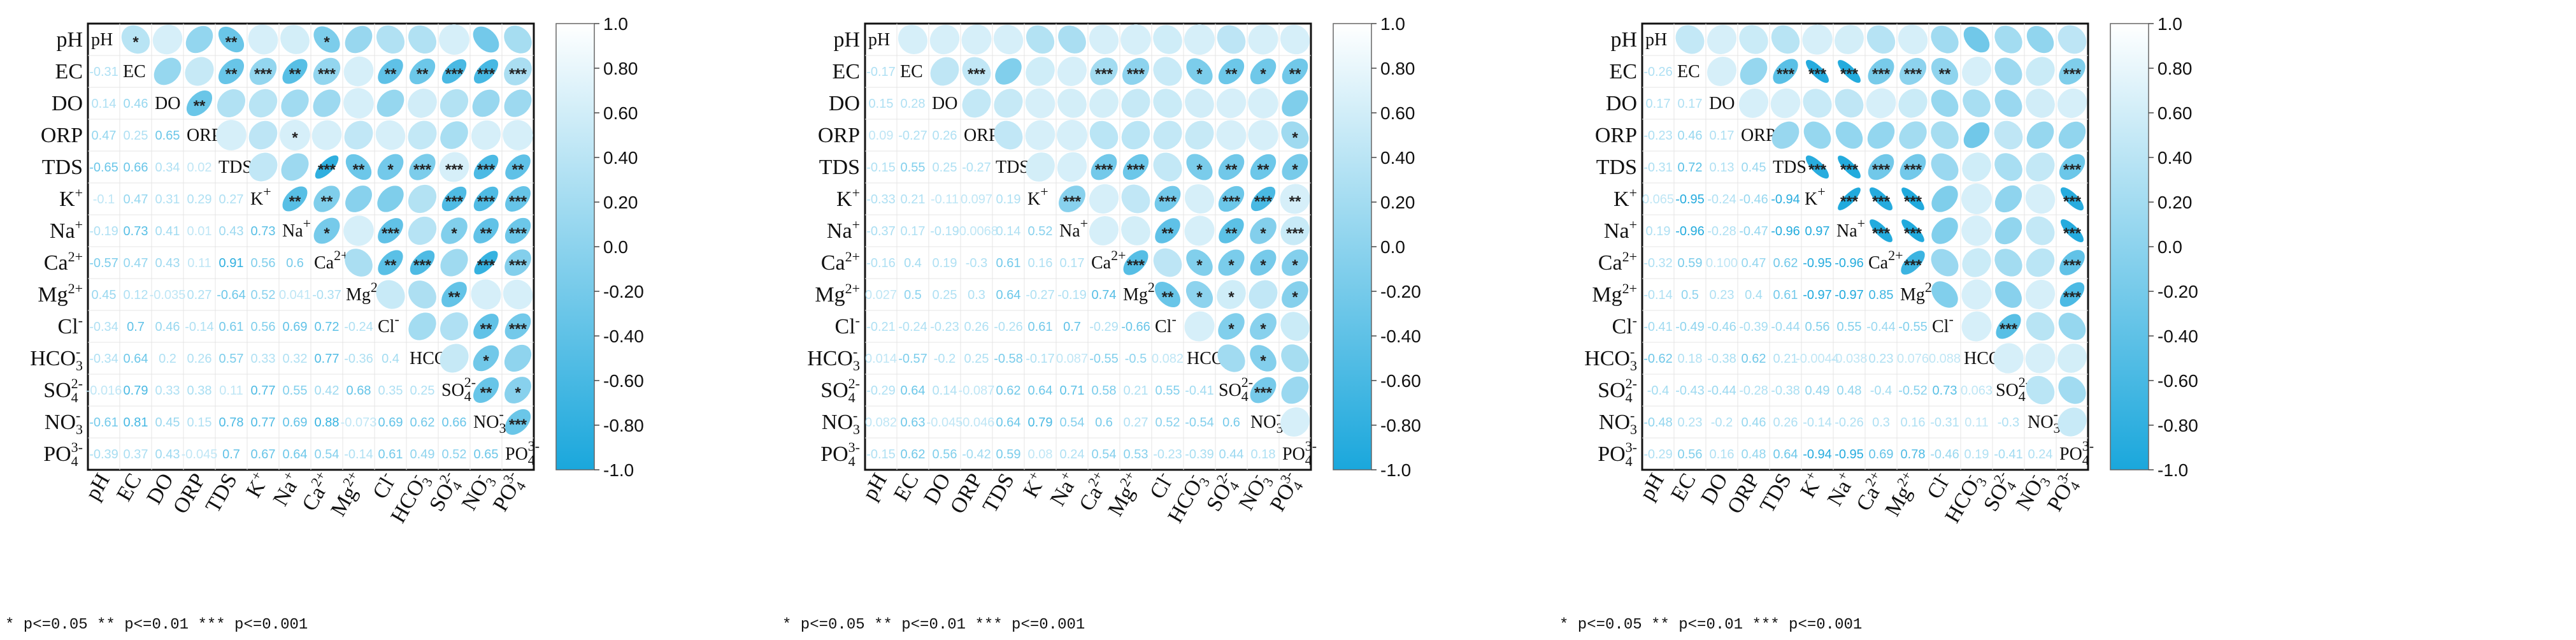 This screenshot has width=2576, height=640. I want to click on correlation-value: -0.016, so click(104, 391).